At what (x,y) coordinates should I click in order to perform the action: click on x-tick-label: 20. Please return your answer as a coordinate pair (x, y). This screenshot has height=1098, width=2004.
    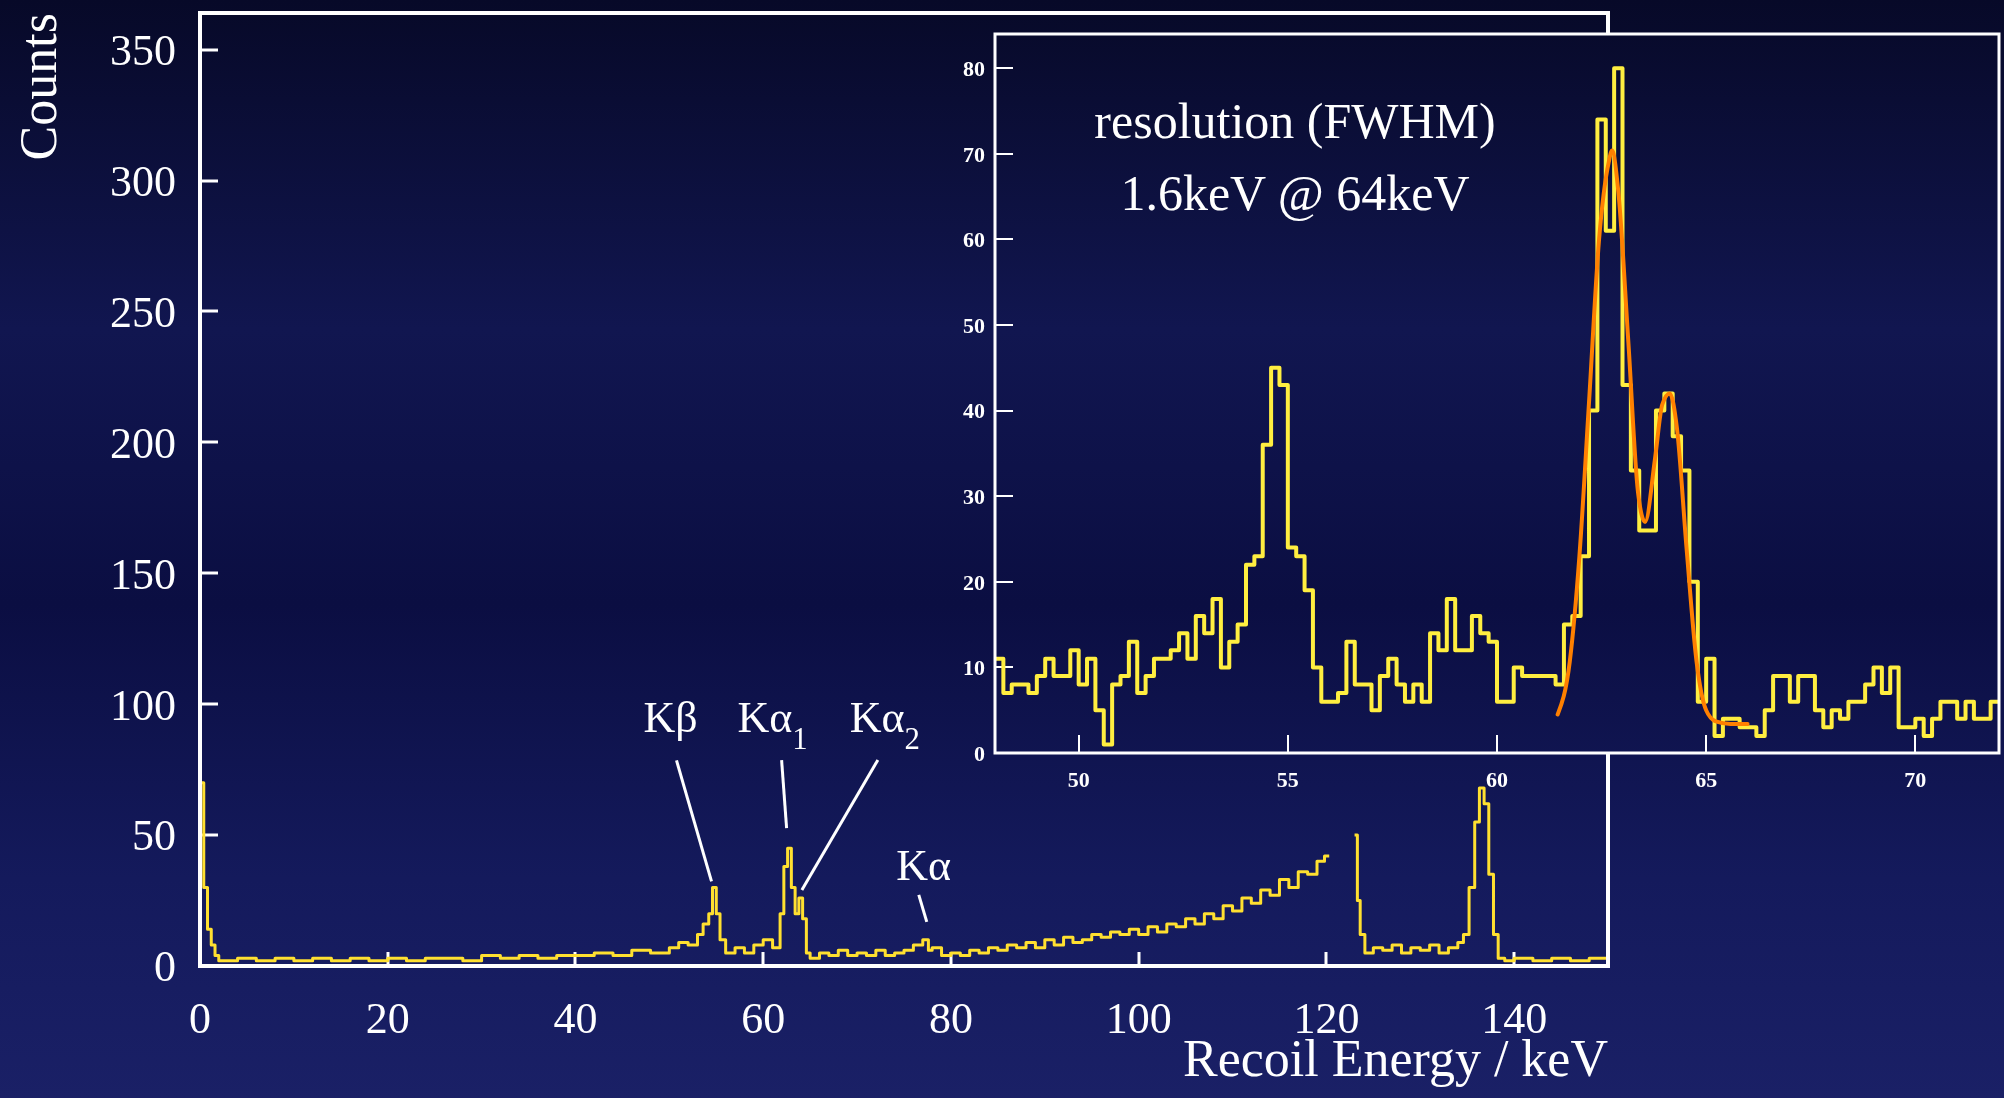
    Looking at the image, I should click on (387, 1019).